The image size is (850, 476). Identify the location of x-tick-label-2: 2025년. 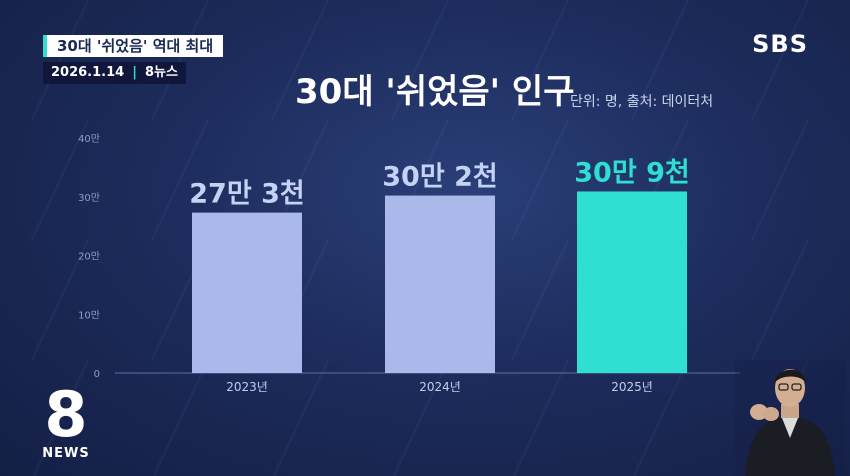
(632, 387).